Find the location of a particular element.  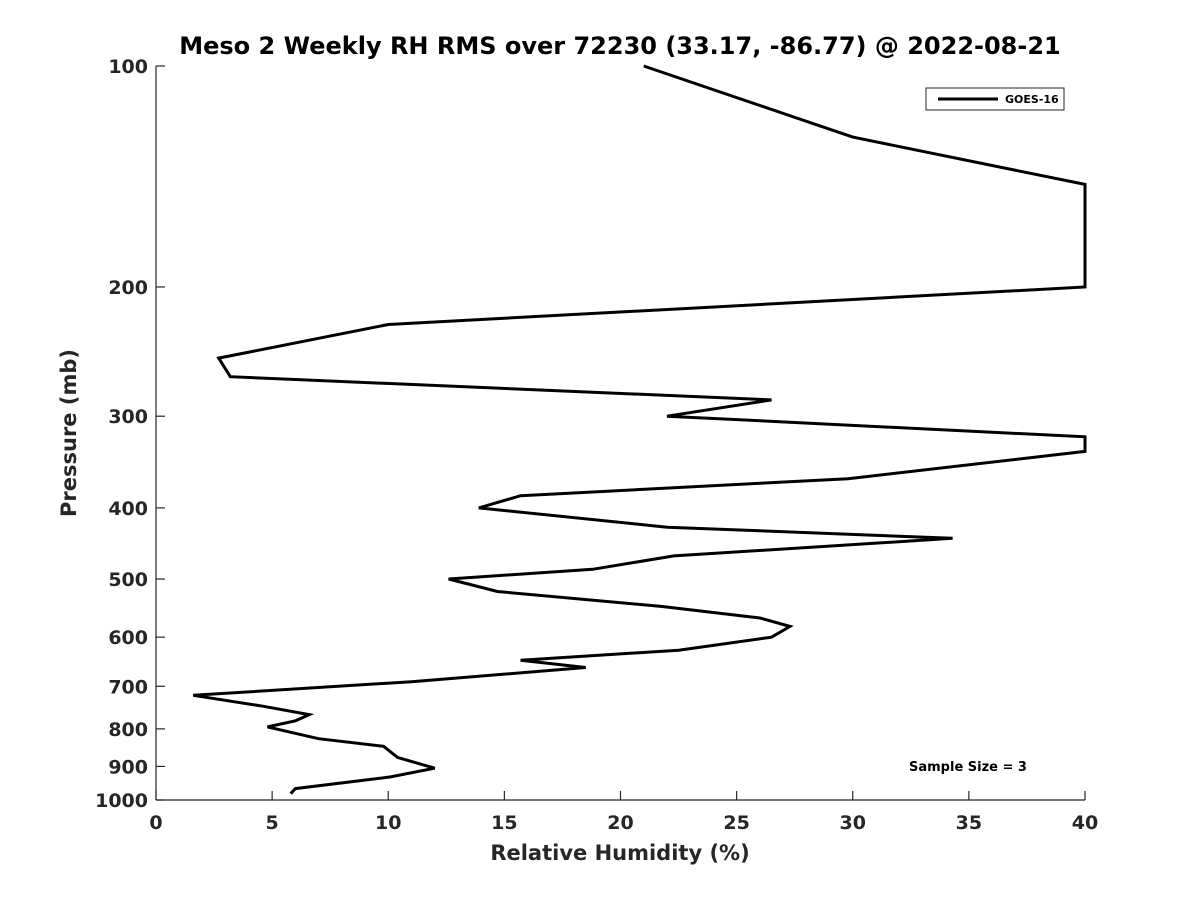

x-ticks: 0 5 10 15 20 25 30 35 40 is located at coordinates (623, 812).